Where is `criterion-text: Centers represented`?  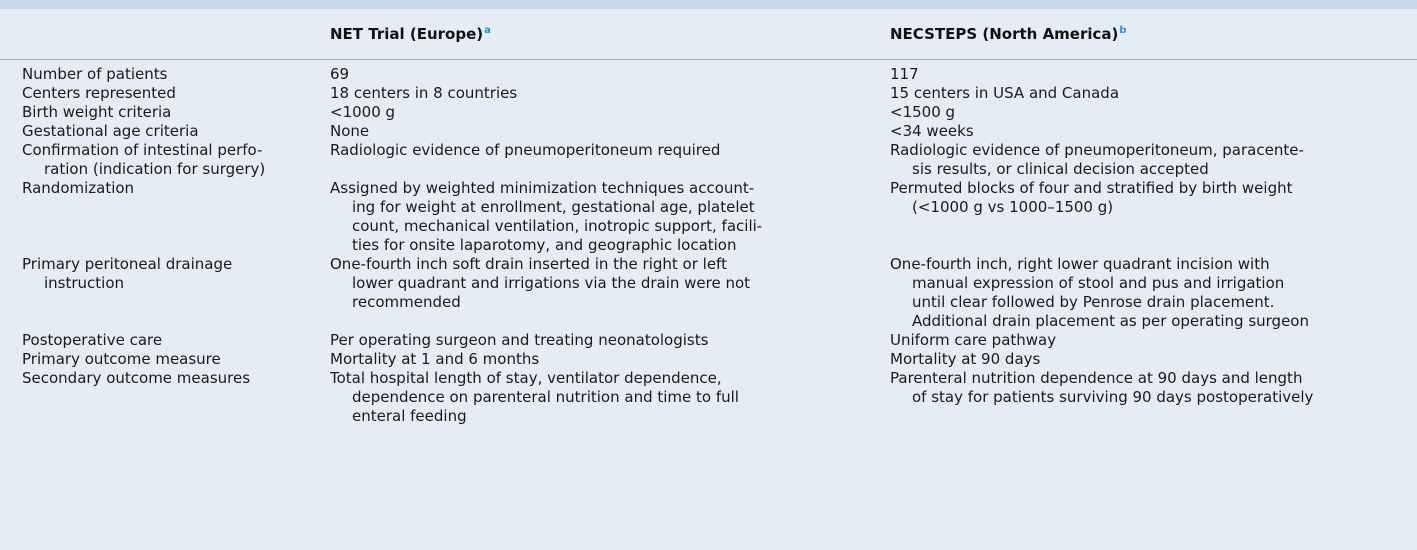
criterion-text: Centers represented is located at coordinates (99, 93).